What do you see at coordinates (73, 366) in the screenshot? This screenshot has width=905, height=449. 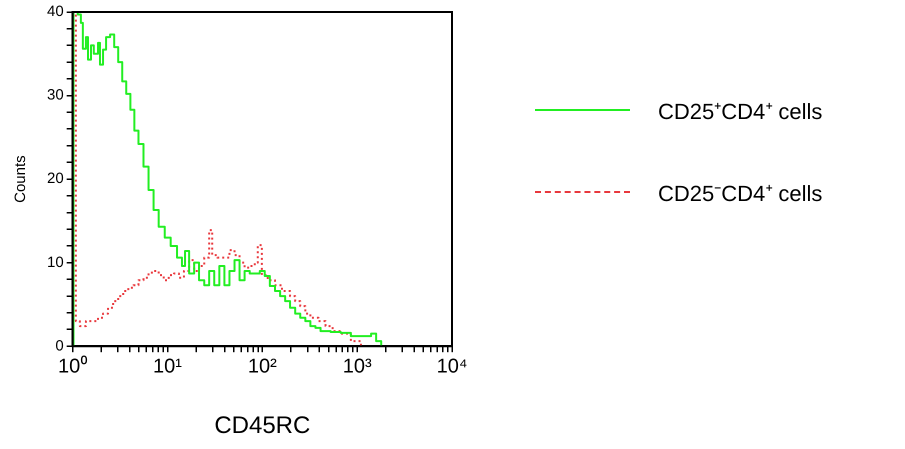 I see `x-tick-label: 10⁰` at bounding box center [73, 366].